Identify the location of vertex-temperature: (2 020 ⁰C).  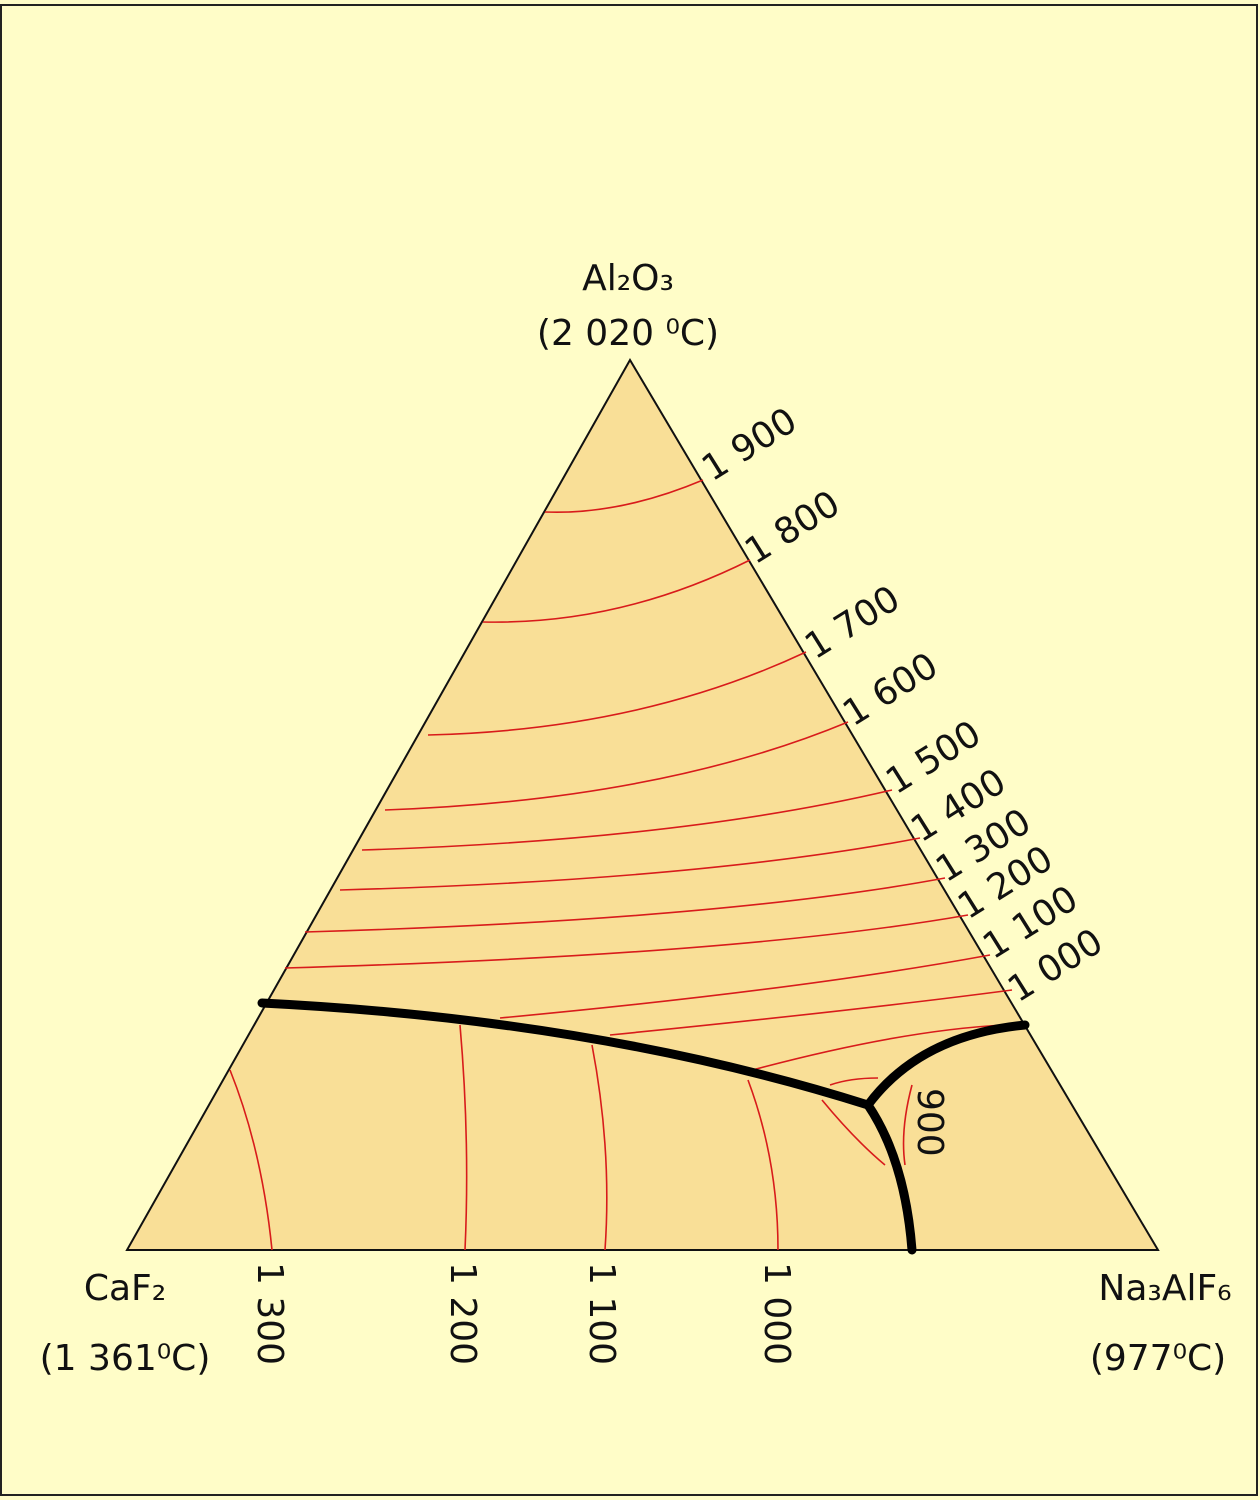
(628, 333).